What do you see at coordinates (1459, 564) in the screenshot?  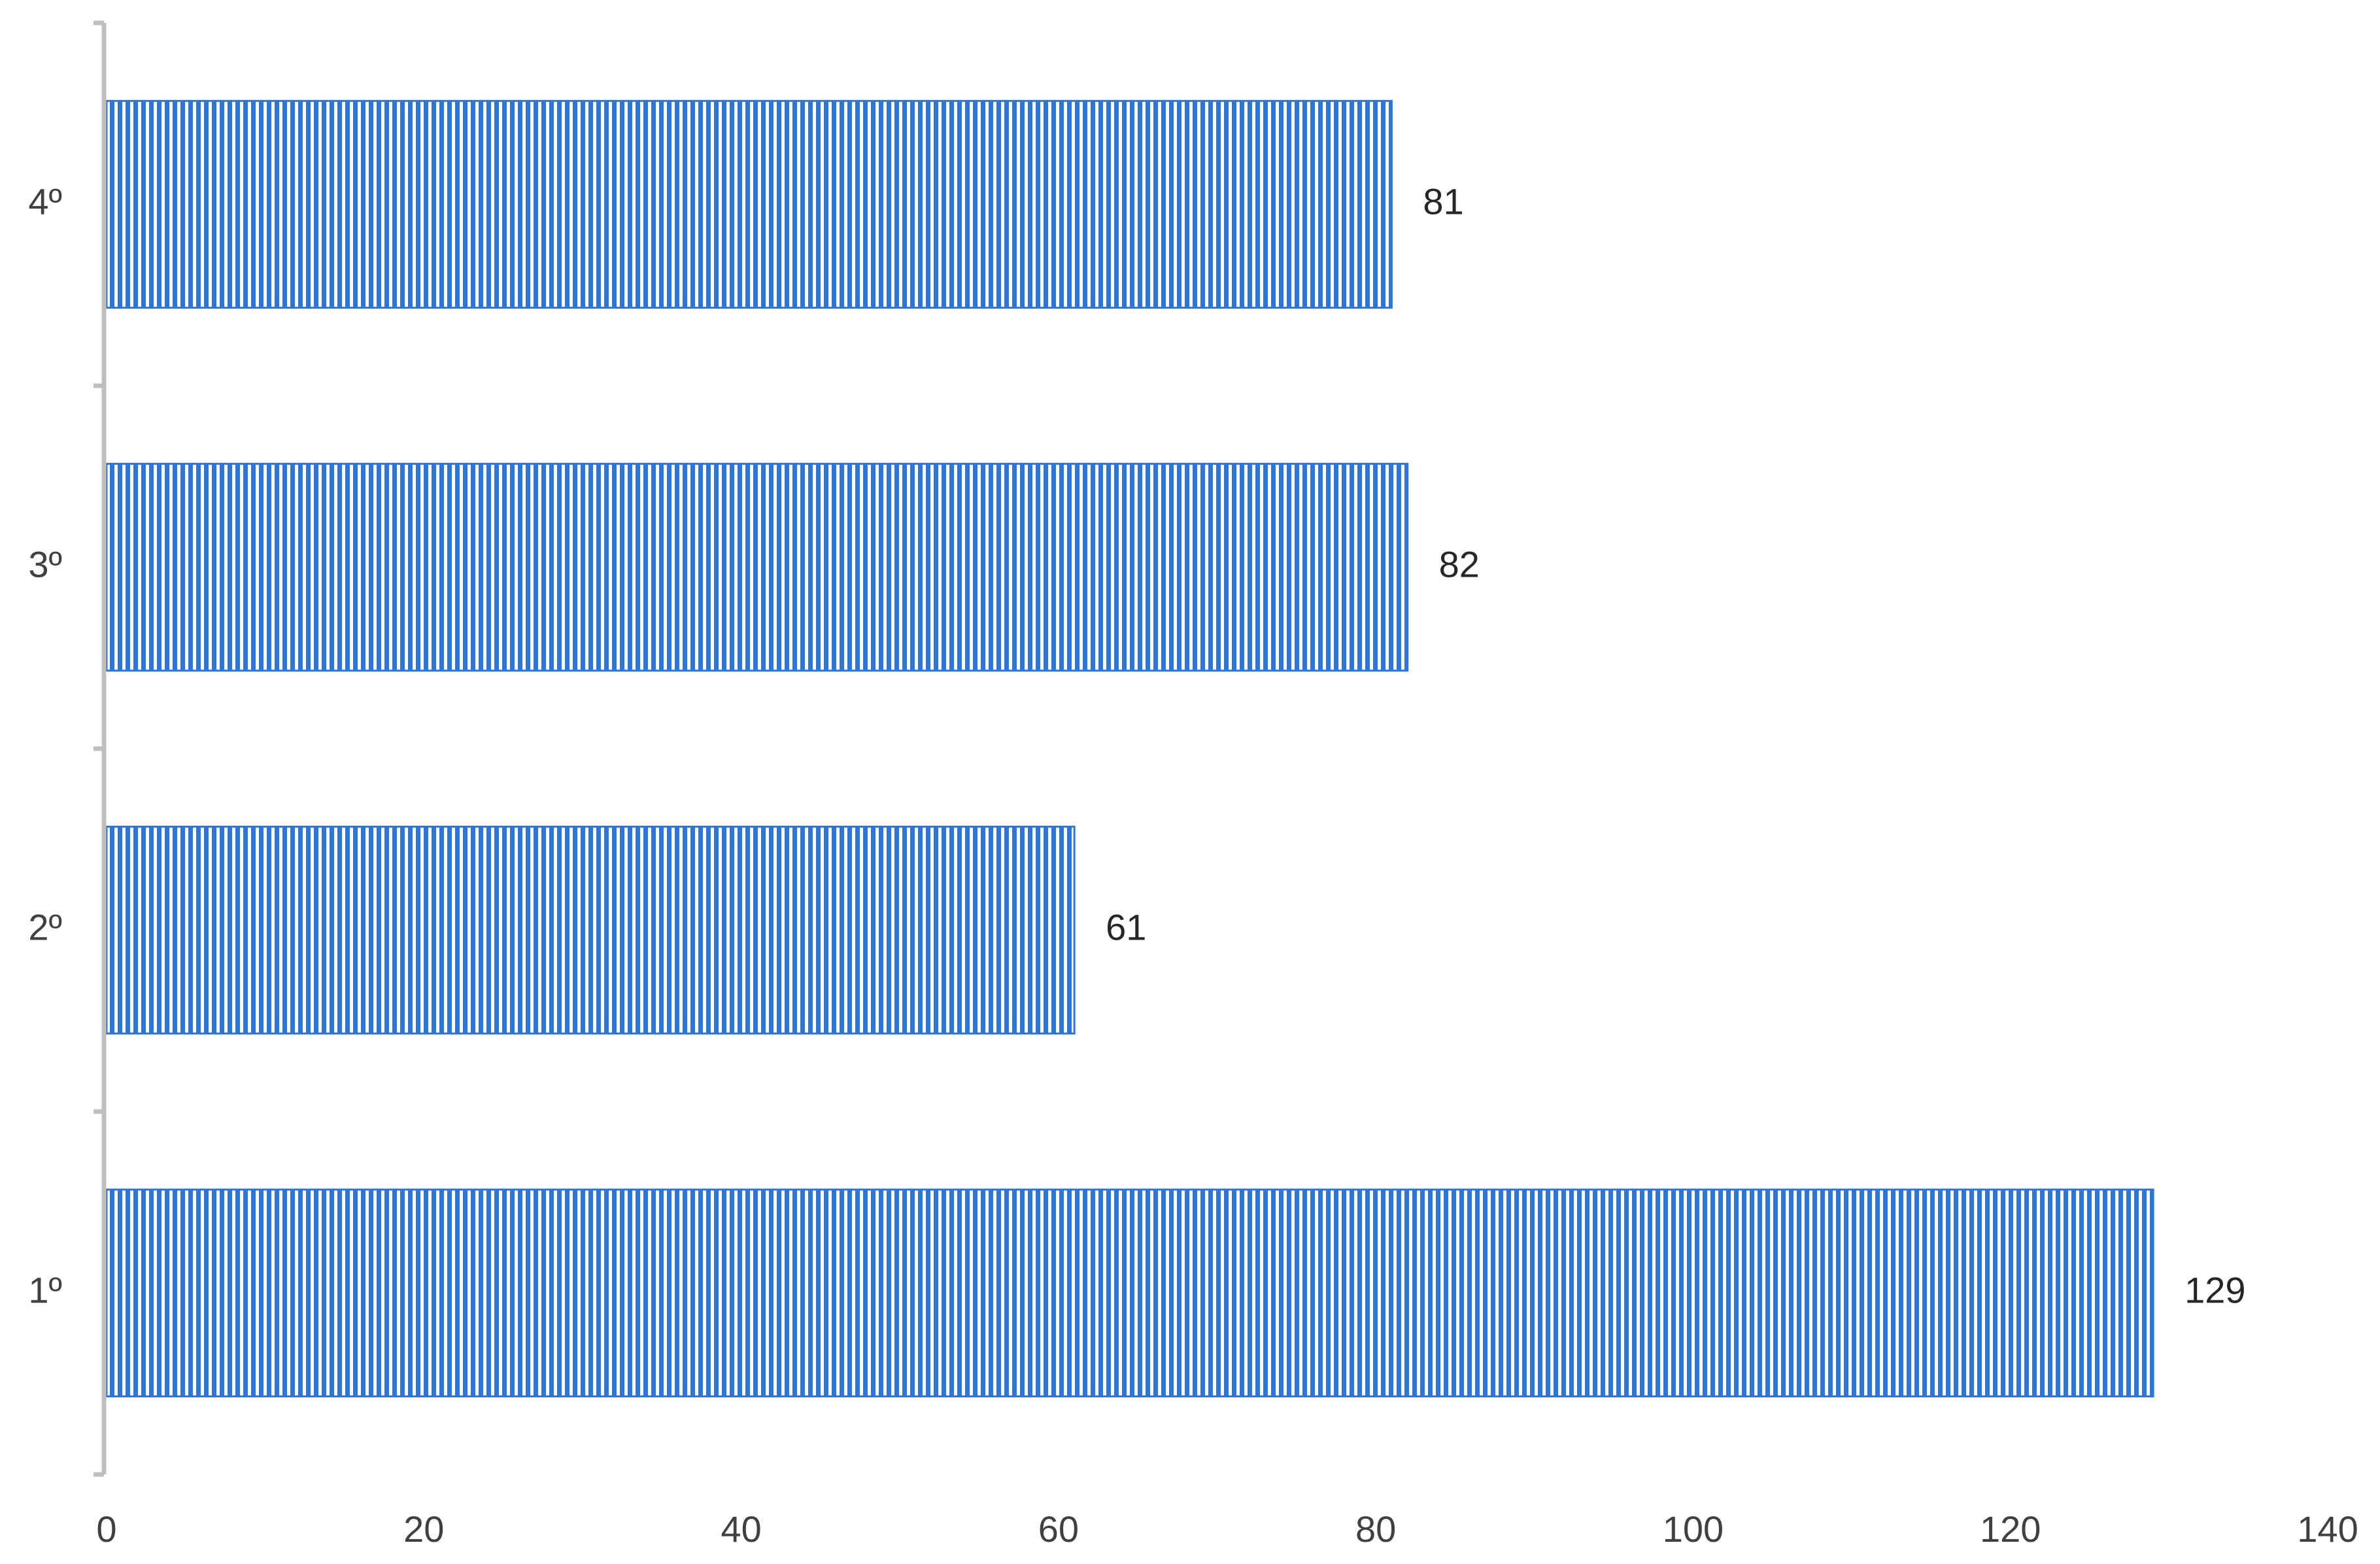 I see `data-label-2: 82` at bounding box center [1459, 564].